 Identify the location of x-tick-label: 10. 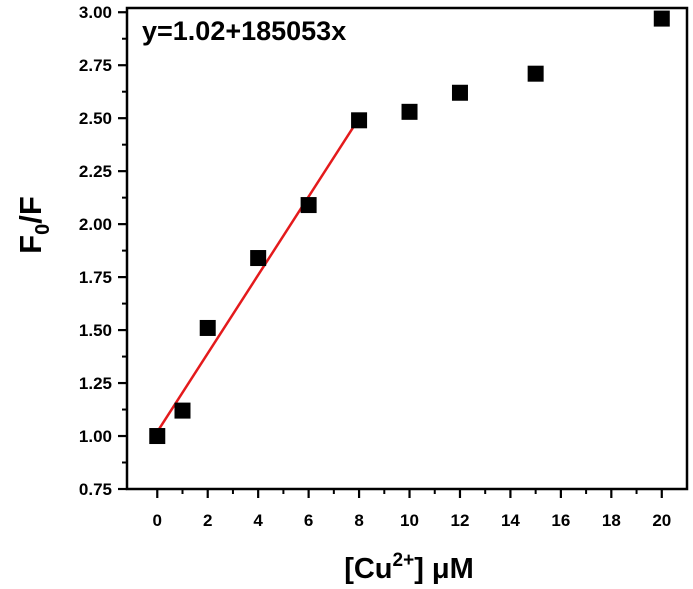
(409, 520).